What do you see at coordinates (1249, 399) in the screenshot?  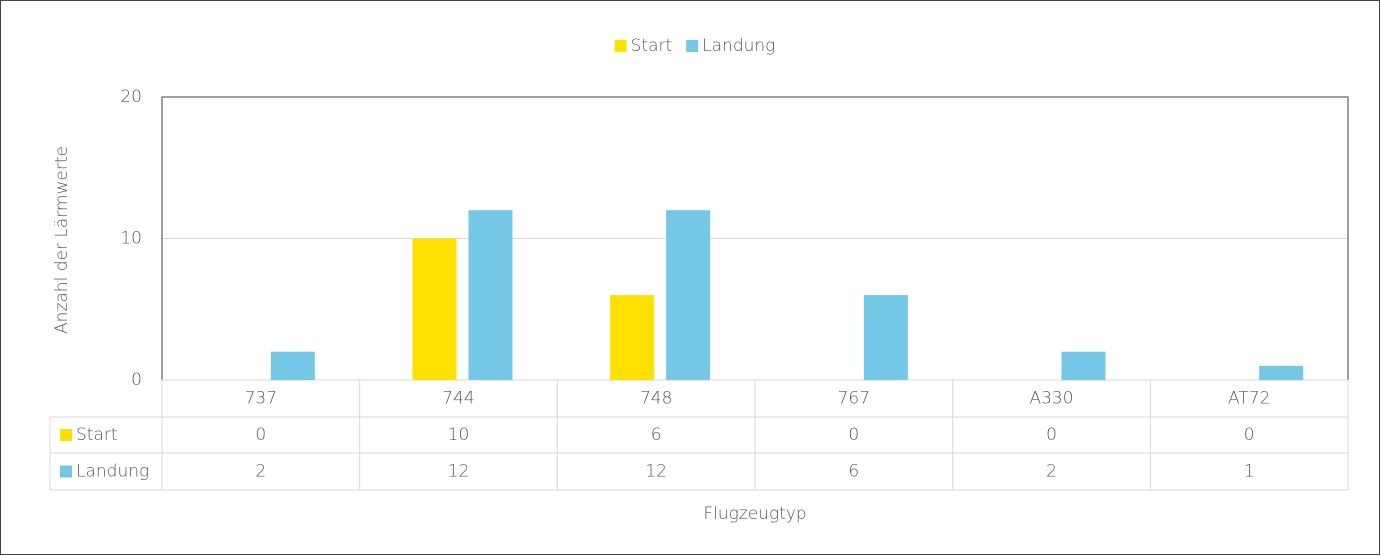 I see `x-tick-label: AT72` at bounding box center [1249, 399].